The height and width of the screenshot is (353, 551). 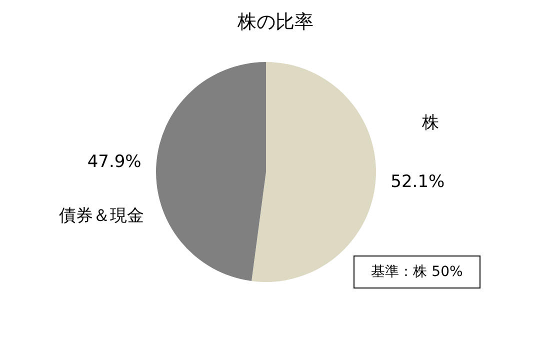 I want to click on text: 基準：株 50%, so click(x=417, y=272).